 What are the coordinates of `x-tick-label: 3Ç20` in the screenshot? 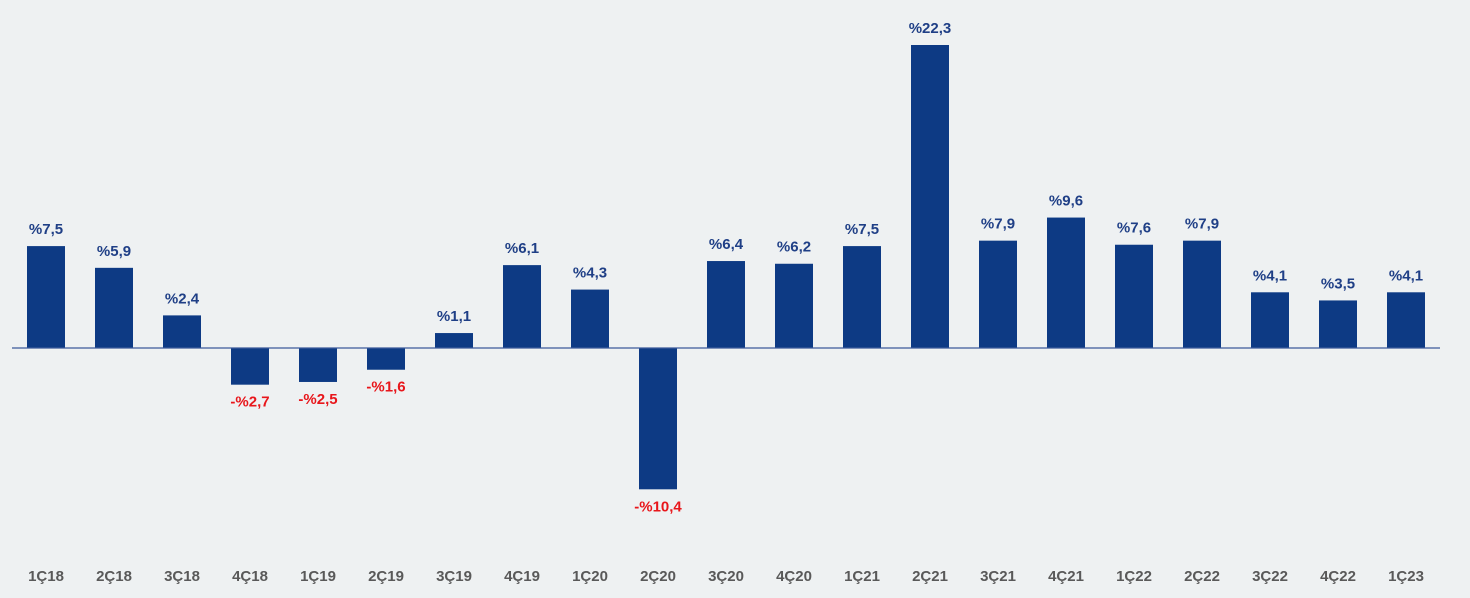 It's located at (726, 576).